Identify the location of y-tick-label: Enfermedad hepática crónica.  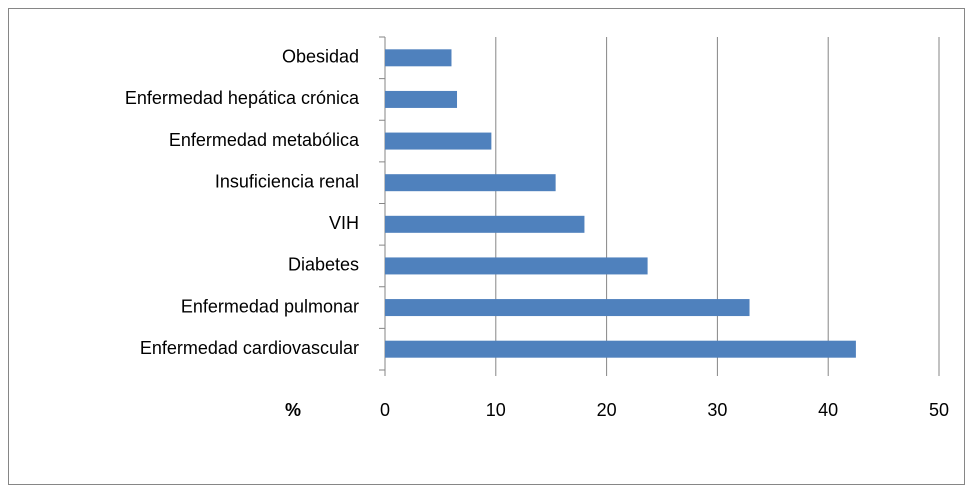
(242, 98).